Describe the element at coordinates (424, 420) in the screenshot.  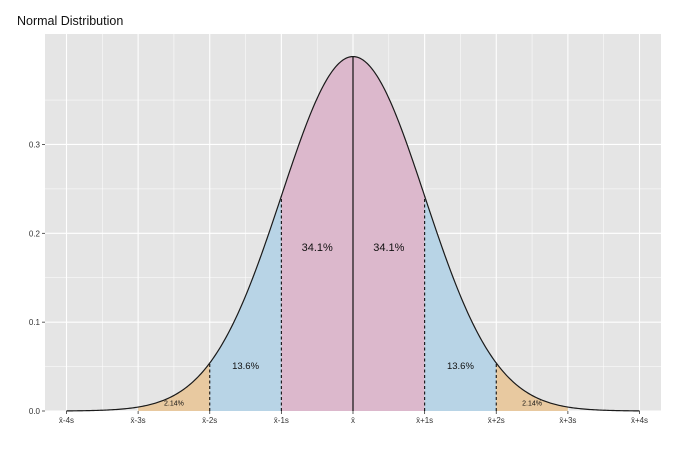
I see `x-tick-label: x̄+1s` at that location.